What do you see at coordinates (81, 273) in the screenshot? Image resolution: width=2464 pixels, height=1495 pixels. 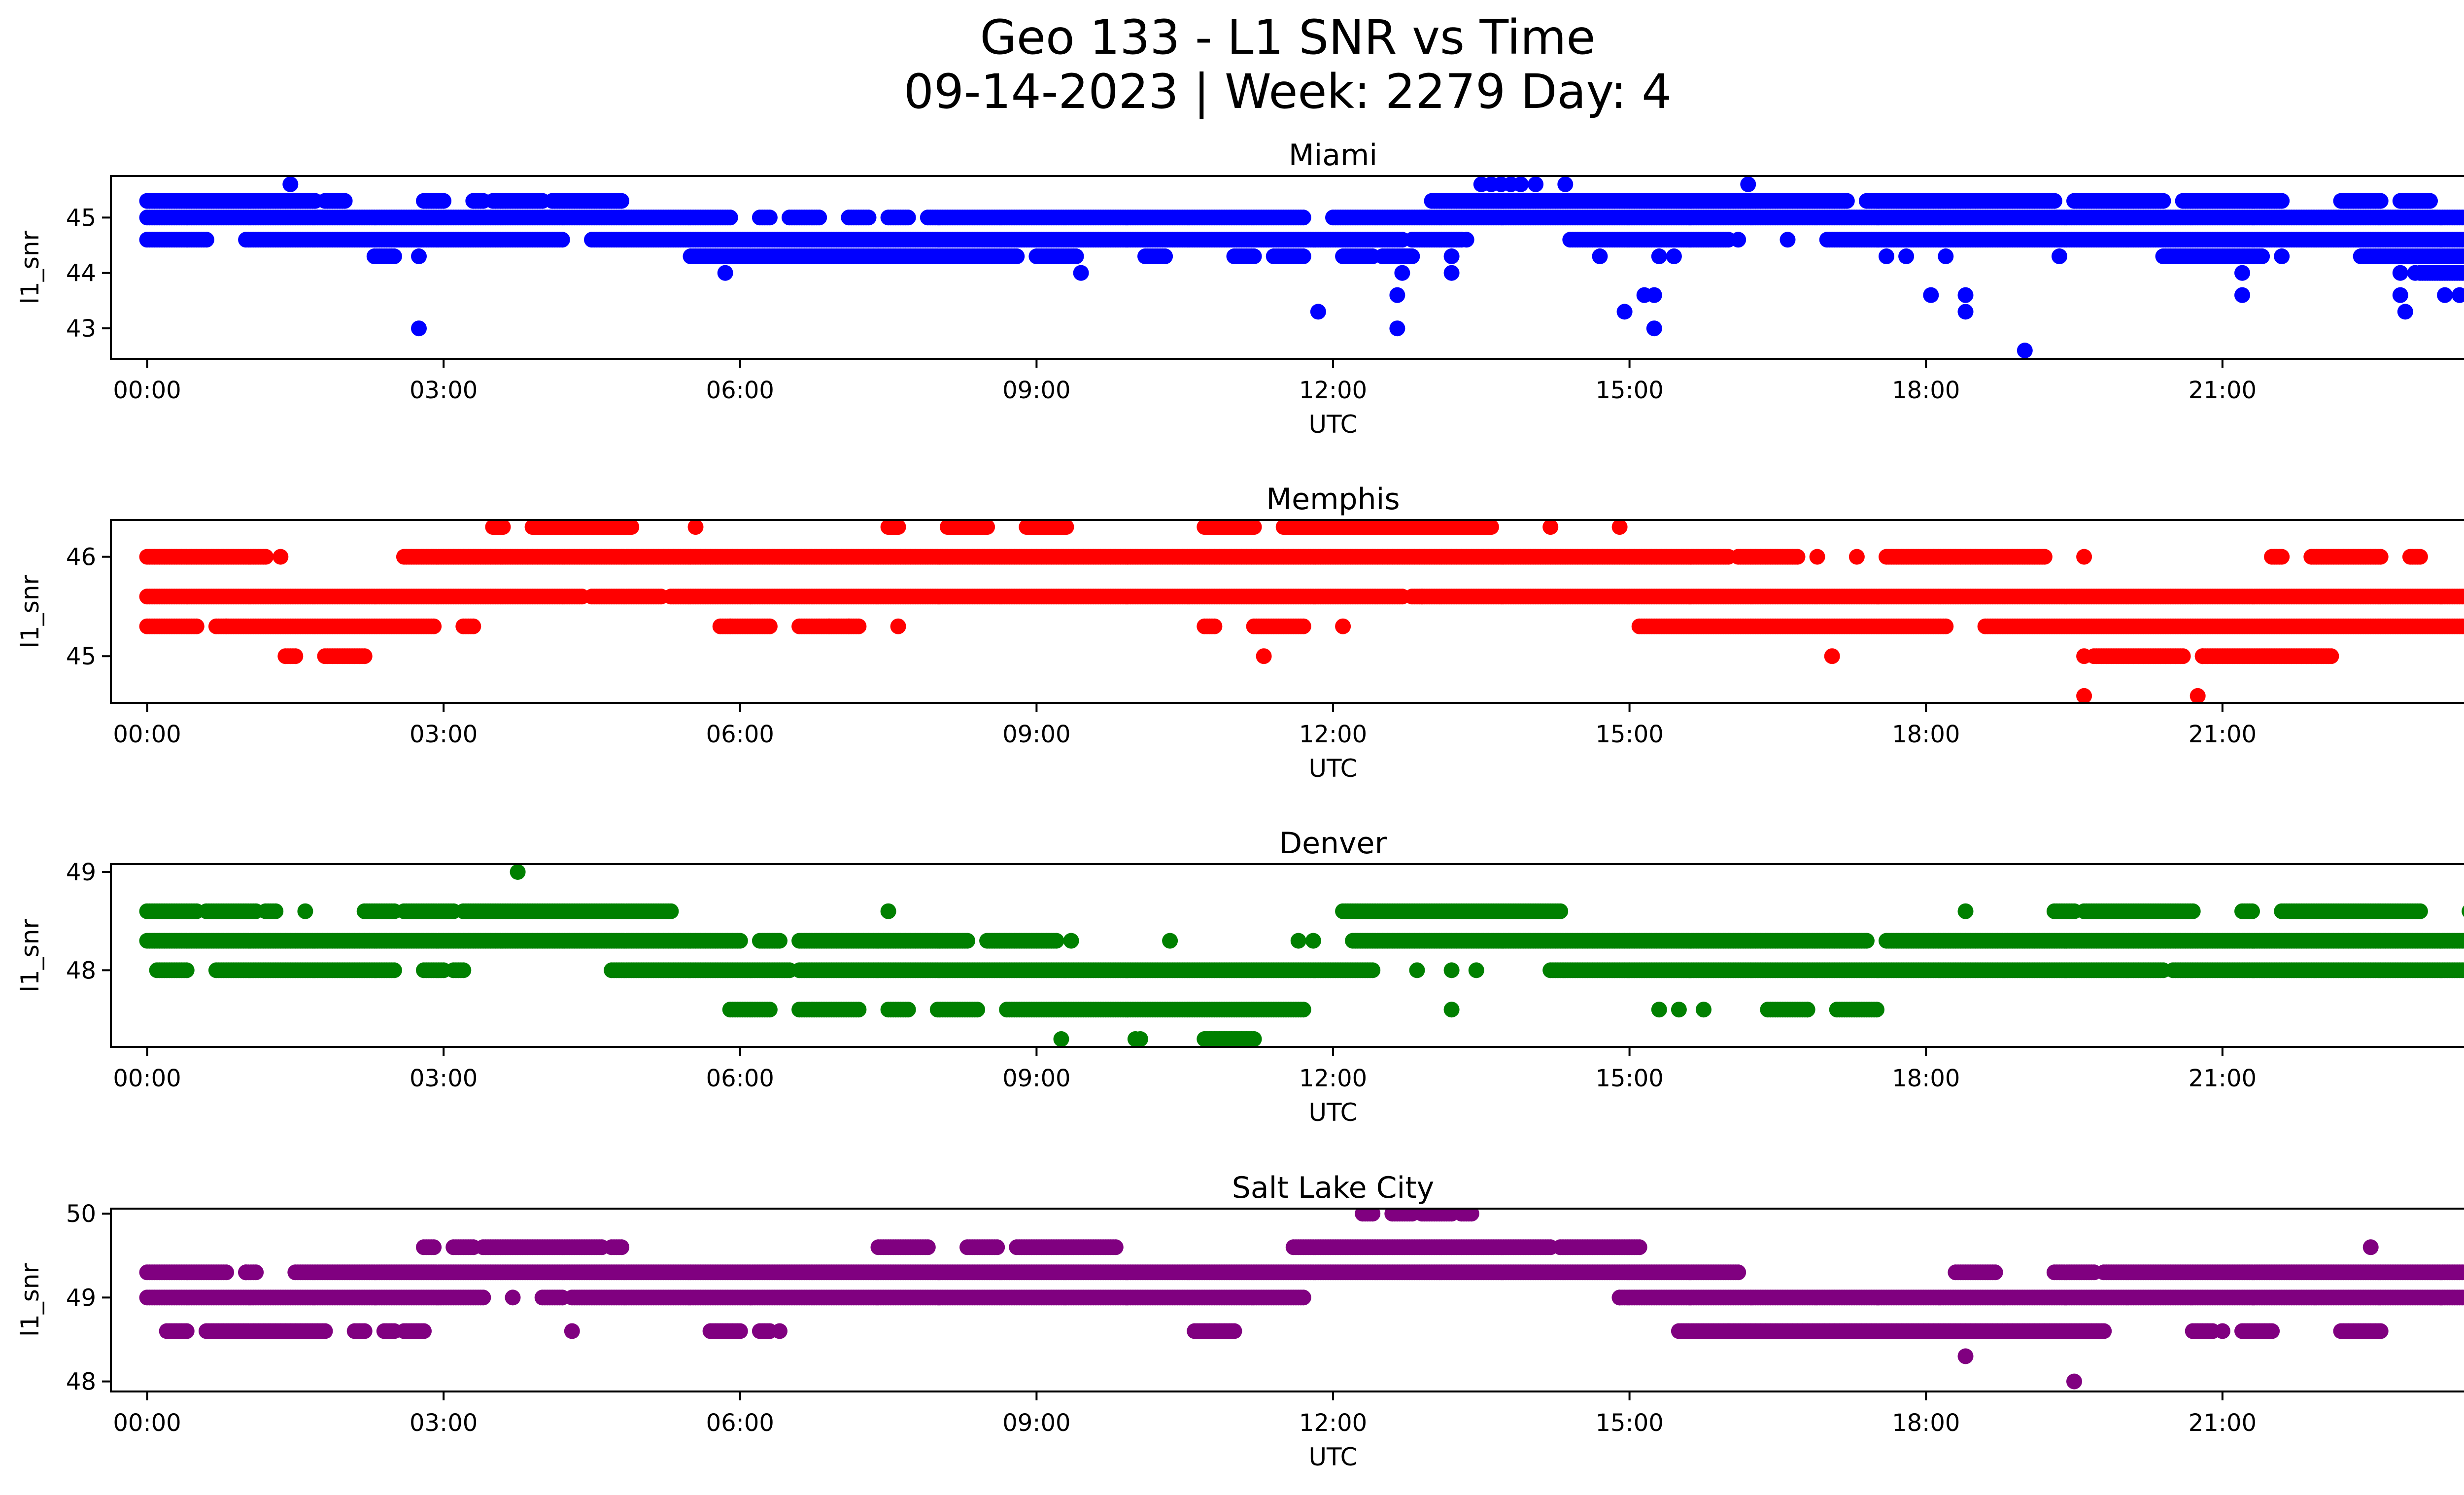 I see `y-tick-label: 44` at bounding box center [81, 273].